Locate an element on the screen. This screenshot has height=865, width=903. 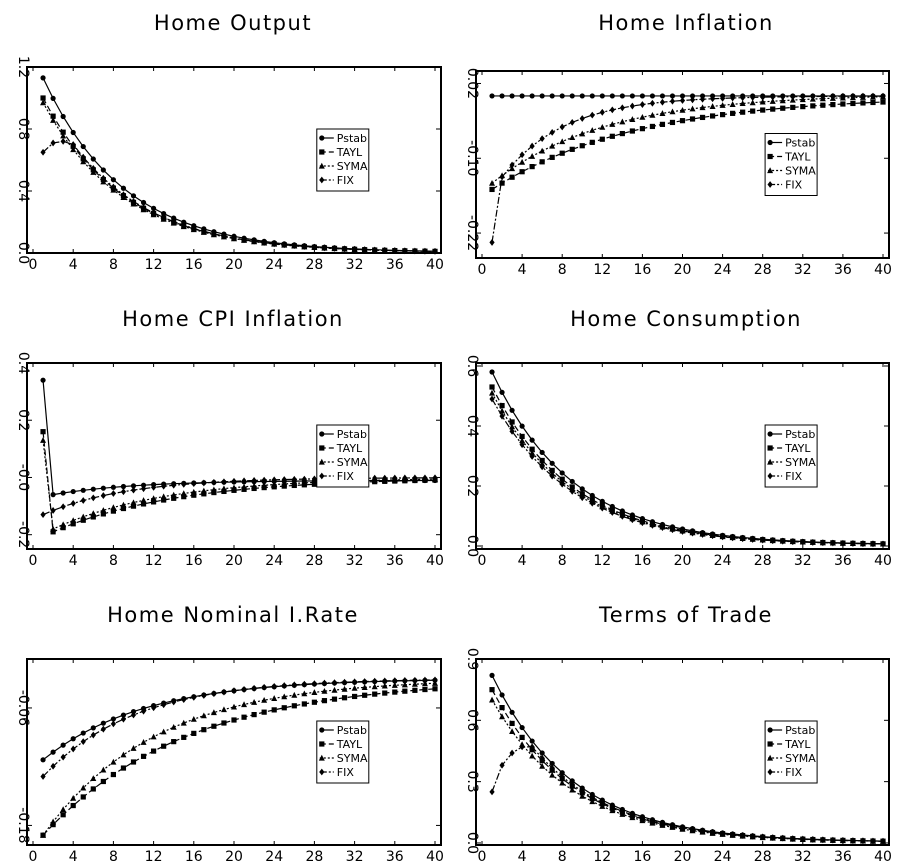
legend-label: SYMA is located at coordinates (800, 758).